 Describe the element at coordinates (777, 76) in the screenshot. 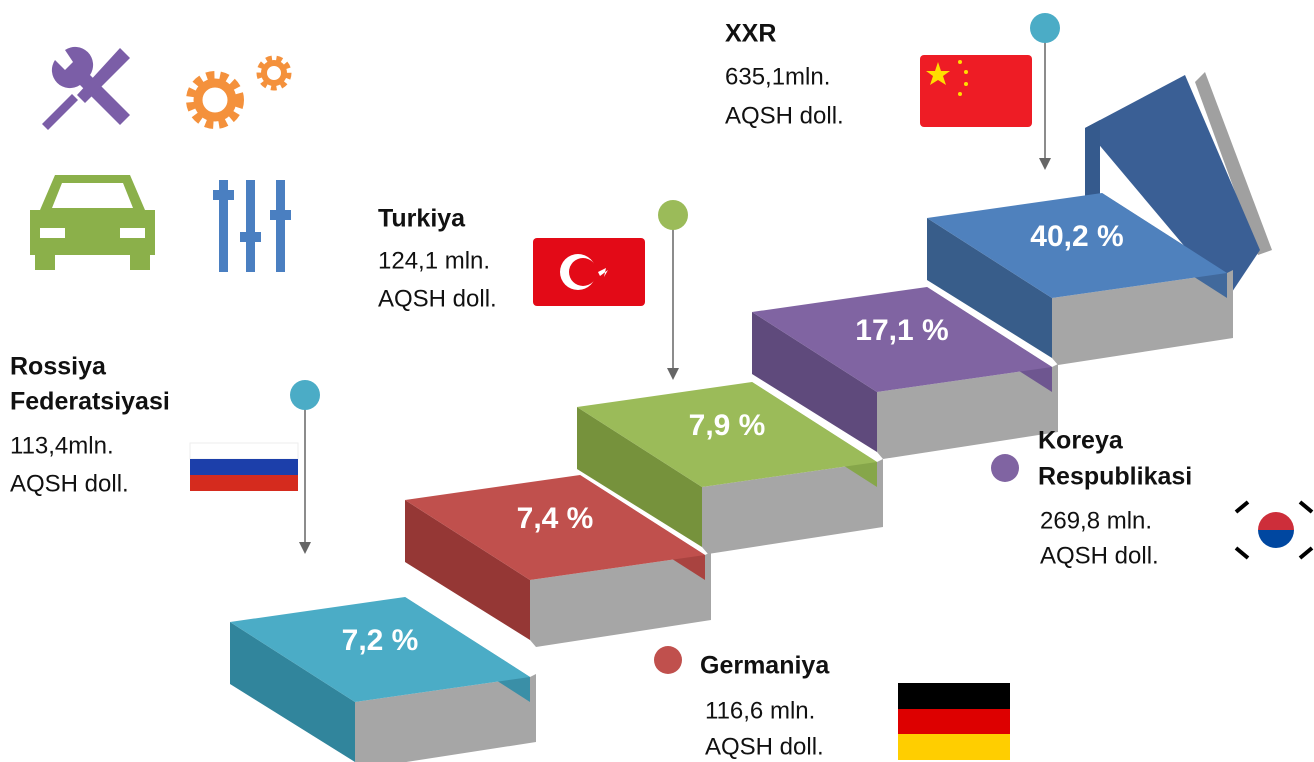

I see `country-value: 635,1mln.` at that location.